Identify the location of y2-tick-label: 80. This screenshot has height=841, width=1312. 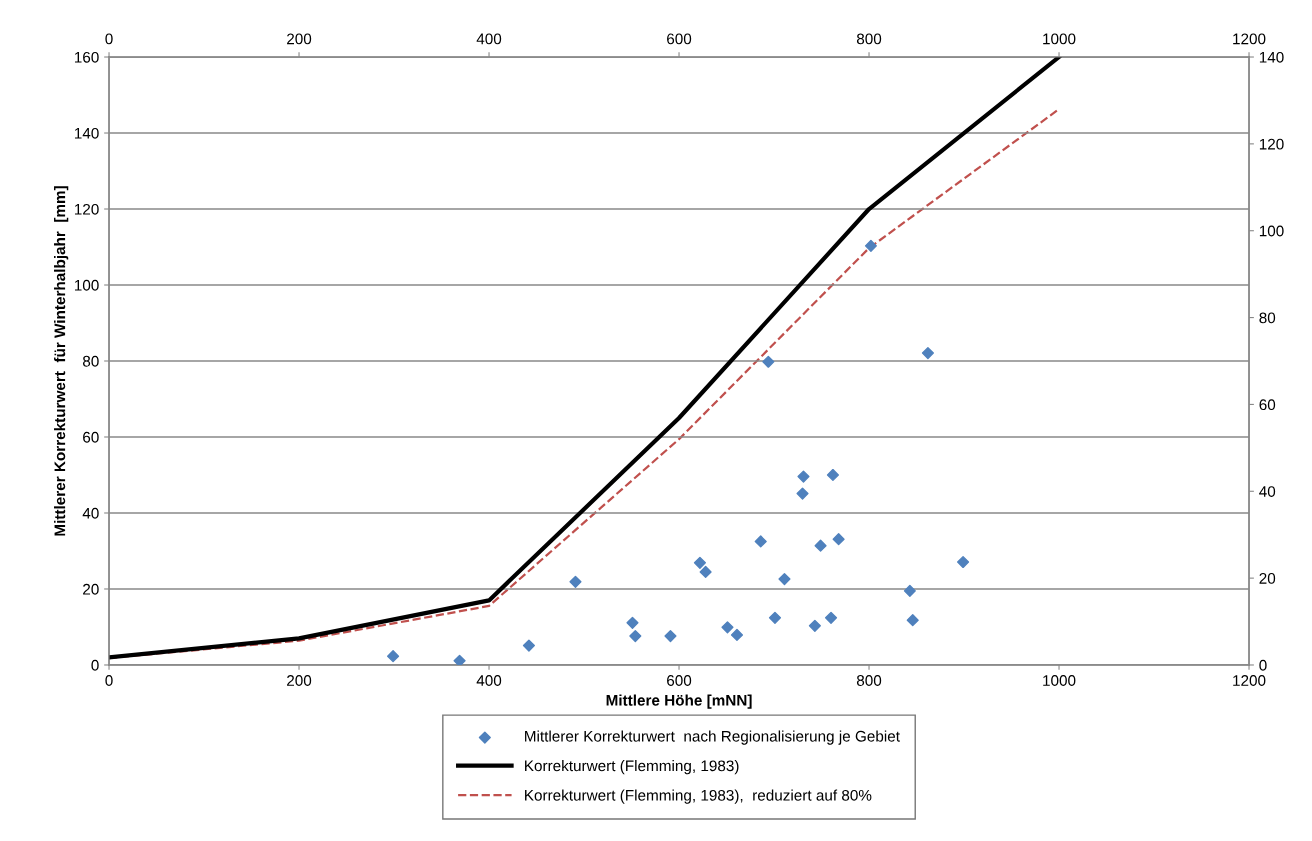
(1267, 318).